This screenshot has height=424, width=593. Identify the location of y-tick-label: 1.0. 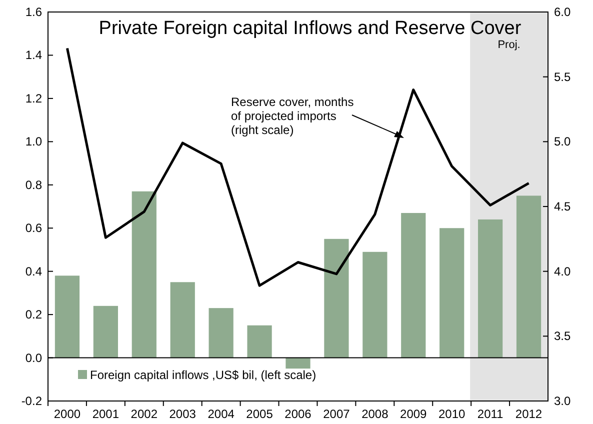
(33, 141).